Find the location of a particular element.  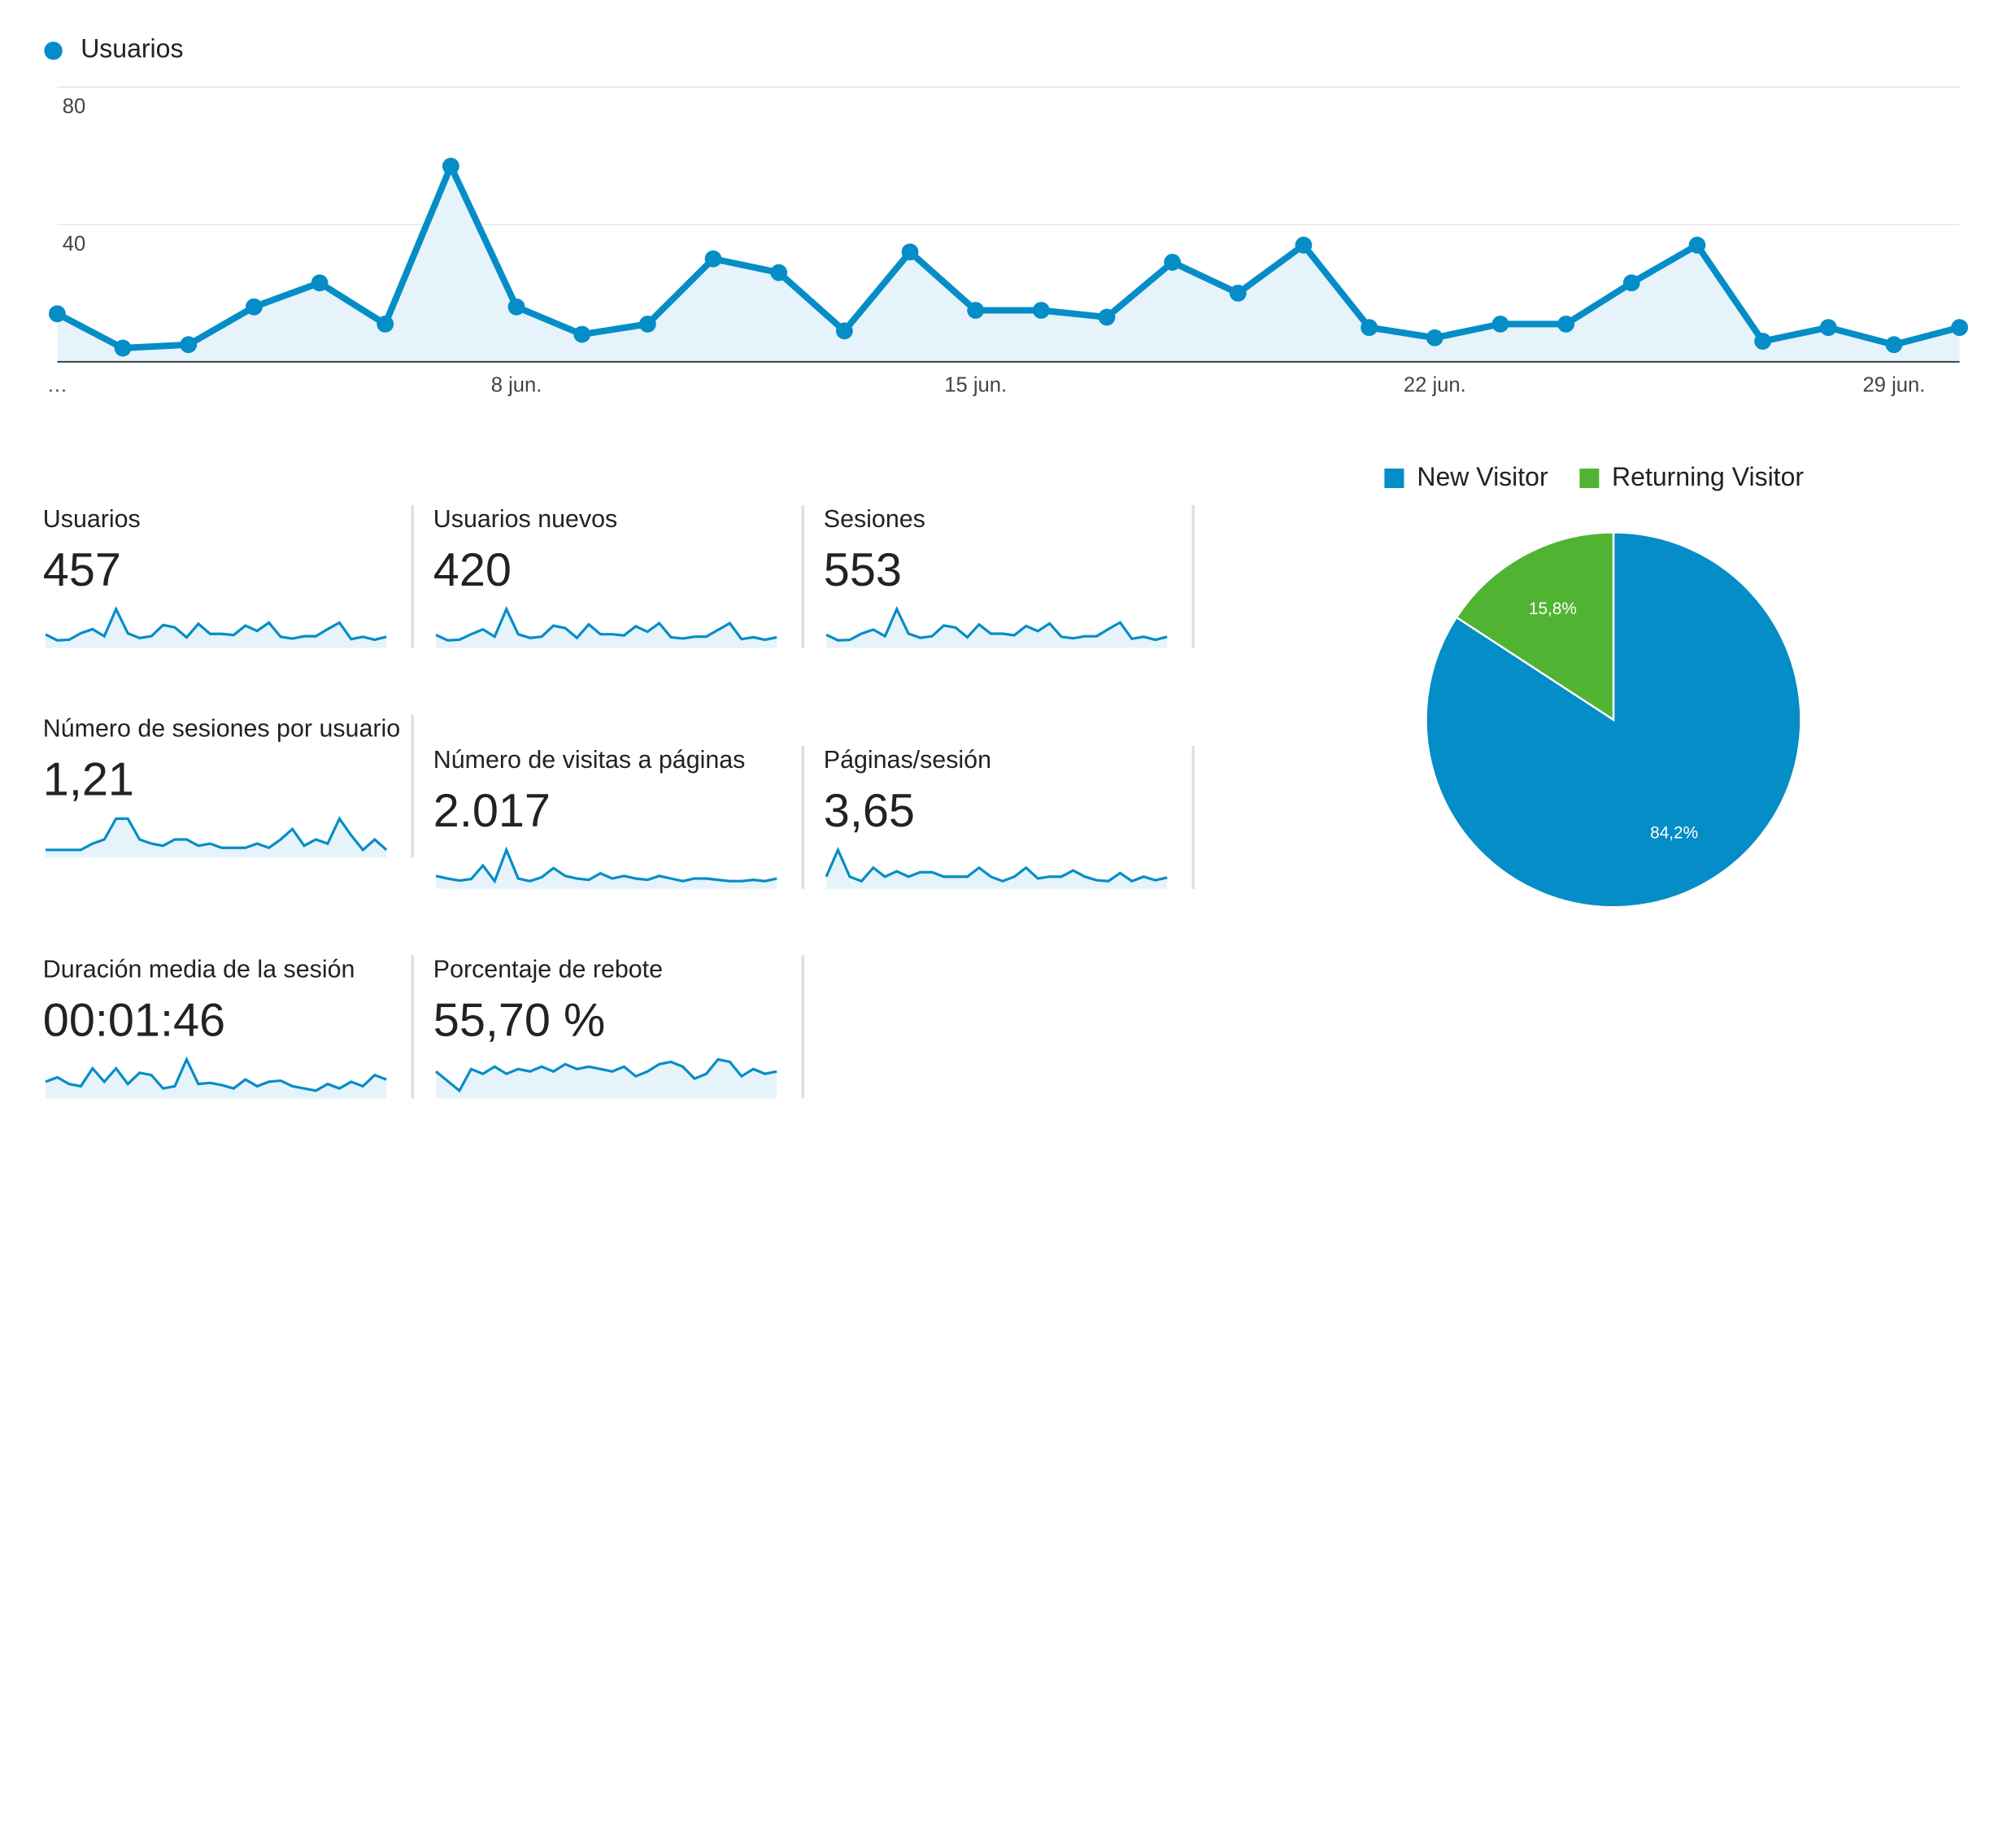

visitor-type-pie-chart: 84,2% 15,8% is located at coordinates (1613, 720).